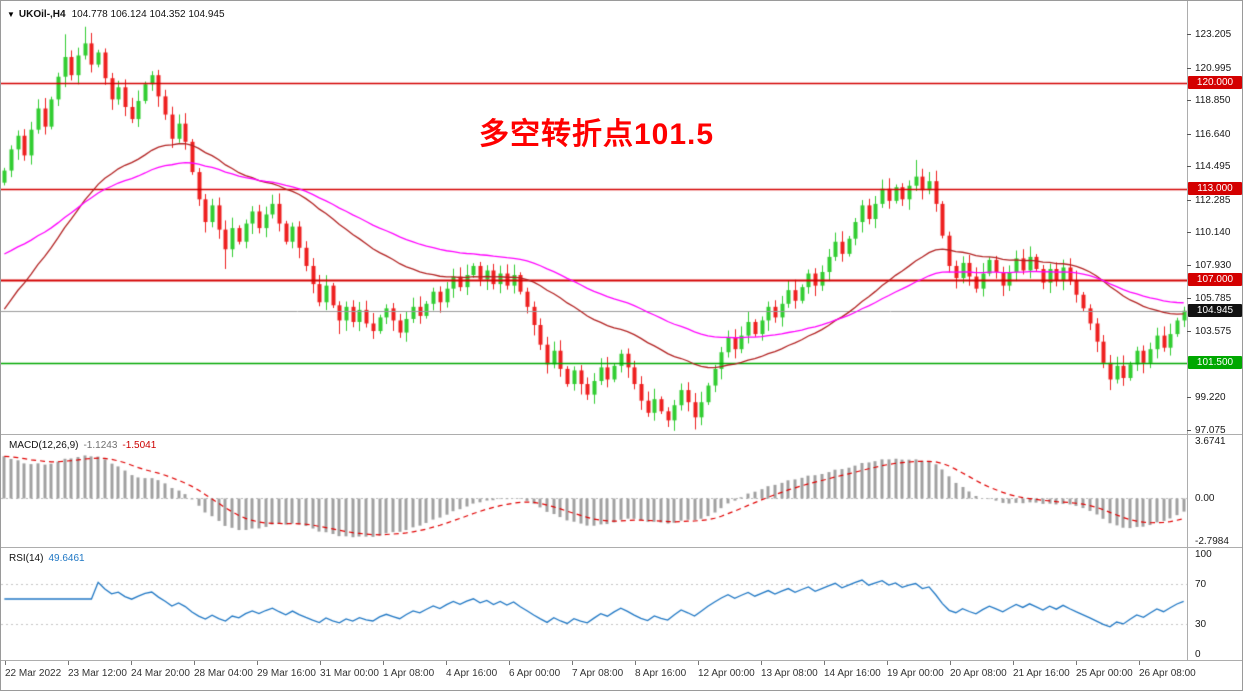  Describe the element at coordinates (223, 673) in the screenshot. I see `time-axis-label: 28 Mar 04:00` at that location.